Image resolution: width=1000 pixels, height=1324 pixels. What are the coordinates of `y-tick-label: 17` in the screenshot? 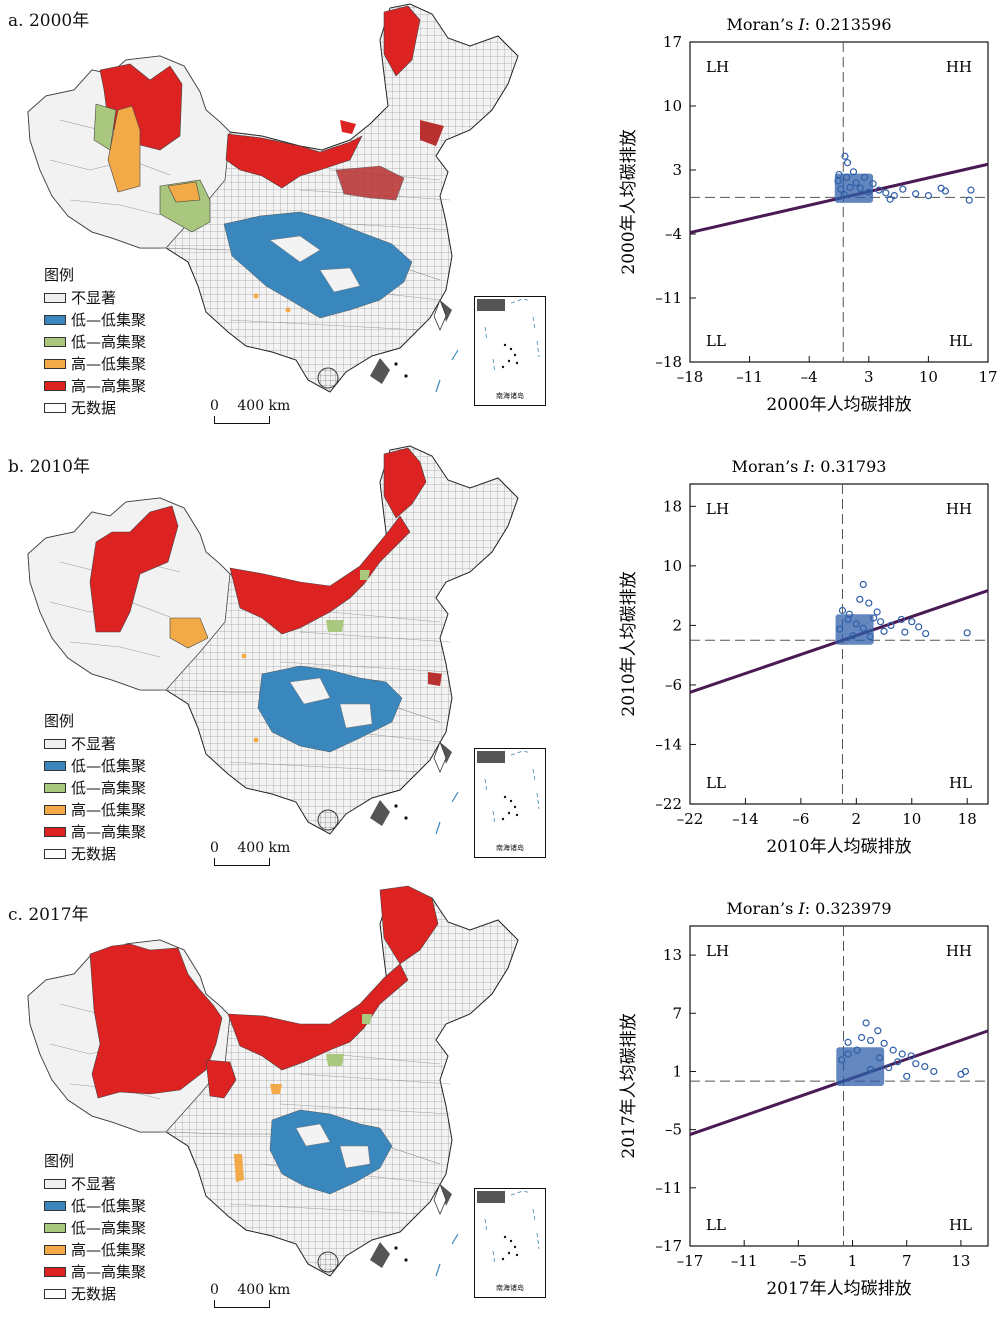 It's located at (672, 42).